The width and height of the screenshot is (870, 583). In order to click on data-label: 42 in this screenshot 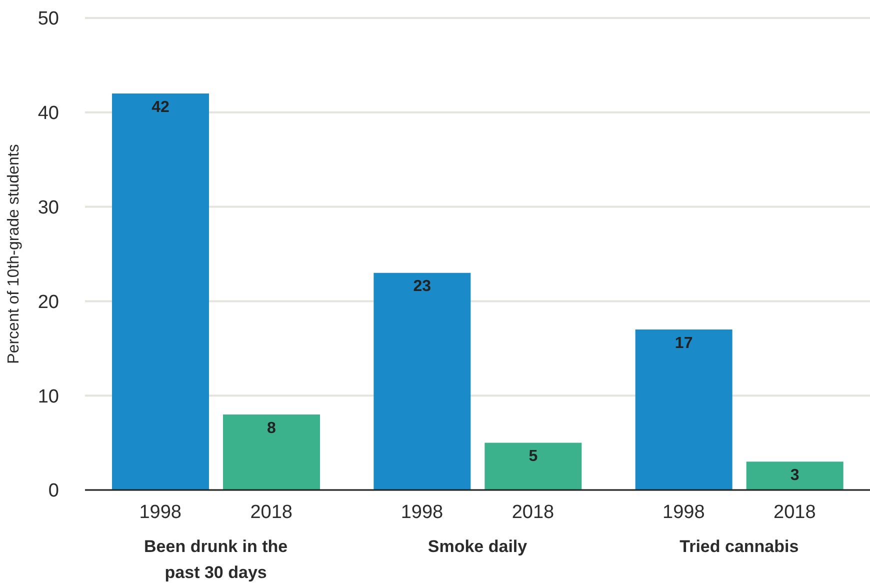, I will do `click(161, 107)`.